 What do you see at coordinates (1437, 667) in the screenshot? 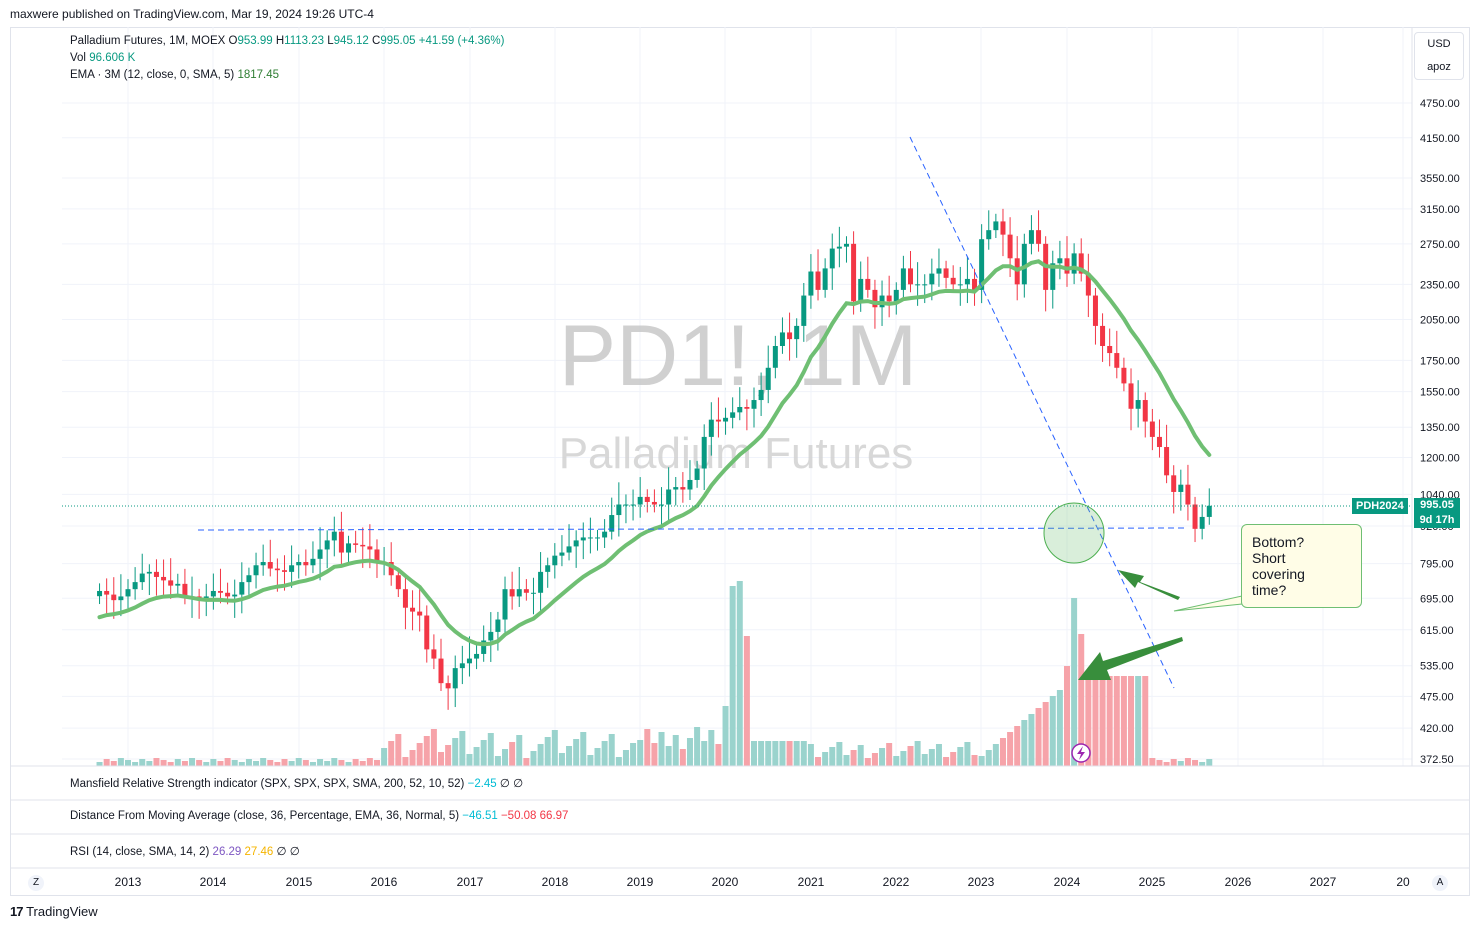
I see `y-tick-label: 535.00` at bounding box center [1437, 667].